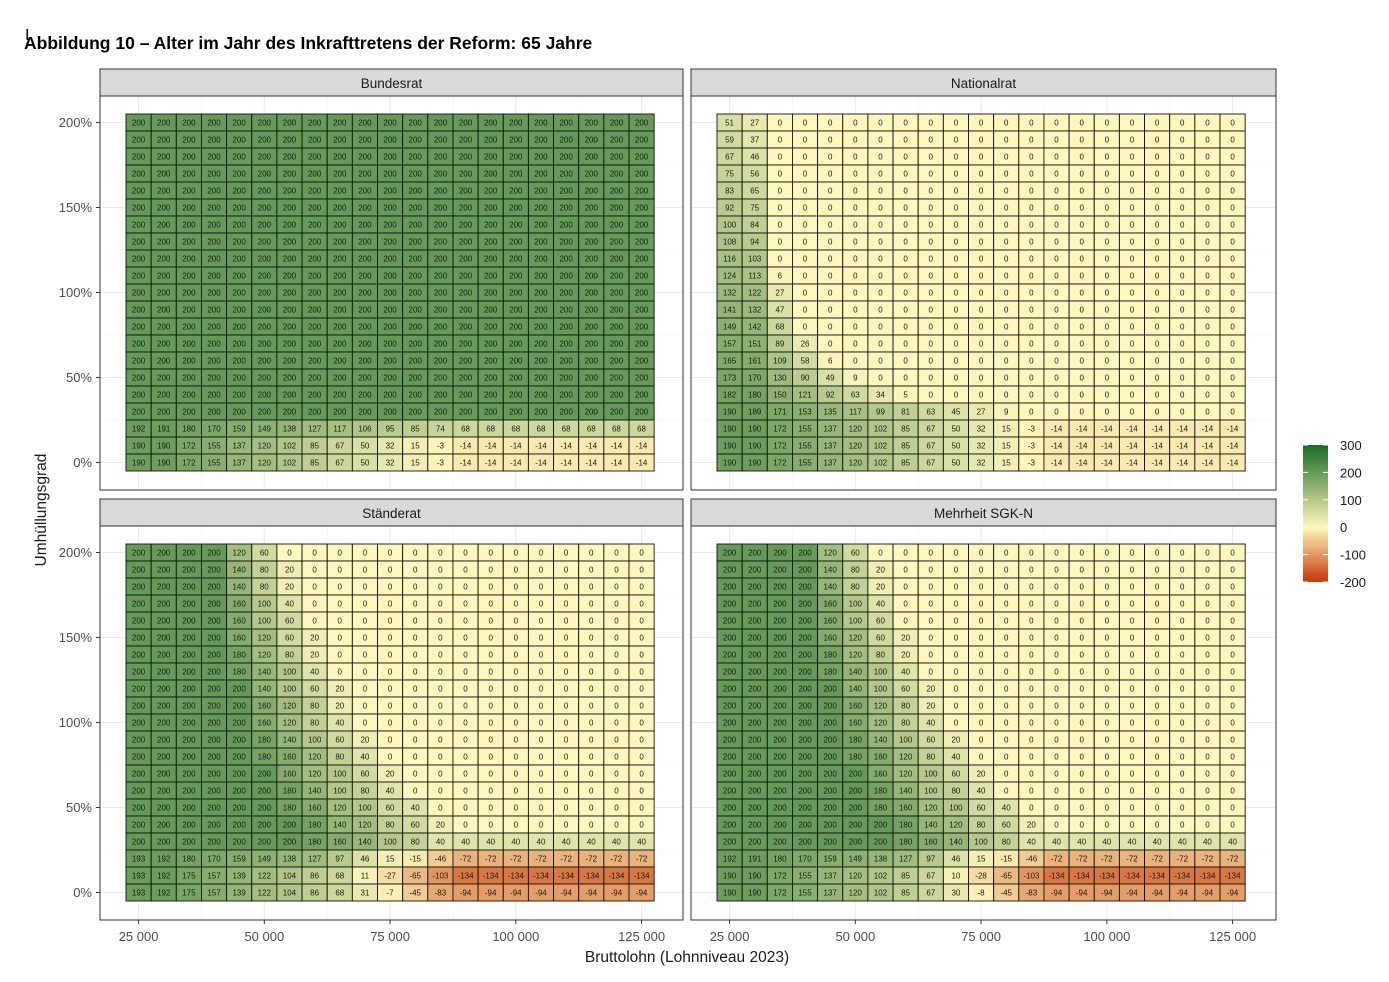 The image size is (1389, 982). I want to click on cell-value-label: 140, so click(906, 791).